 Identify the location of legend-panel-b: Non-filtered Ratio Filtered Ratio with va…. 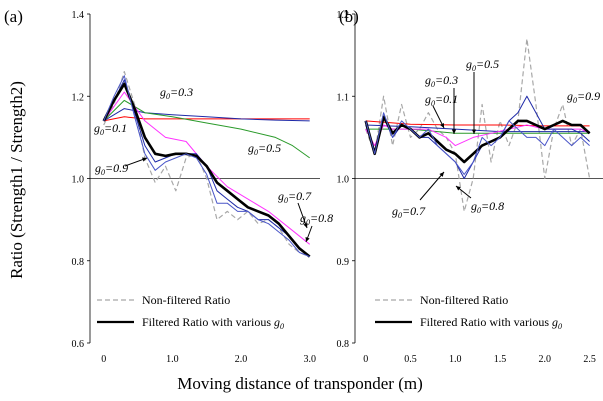
(468, 312).